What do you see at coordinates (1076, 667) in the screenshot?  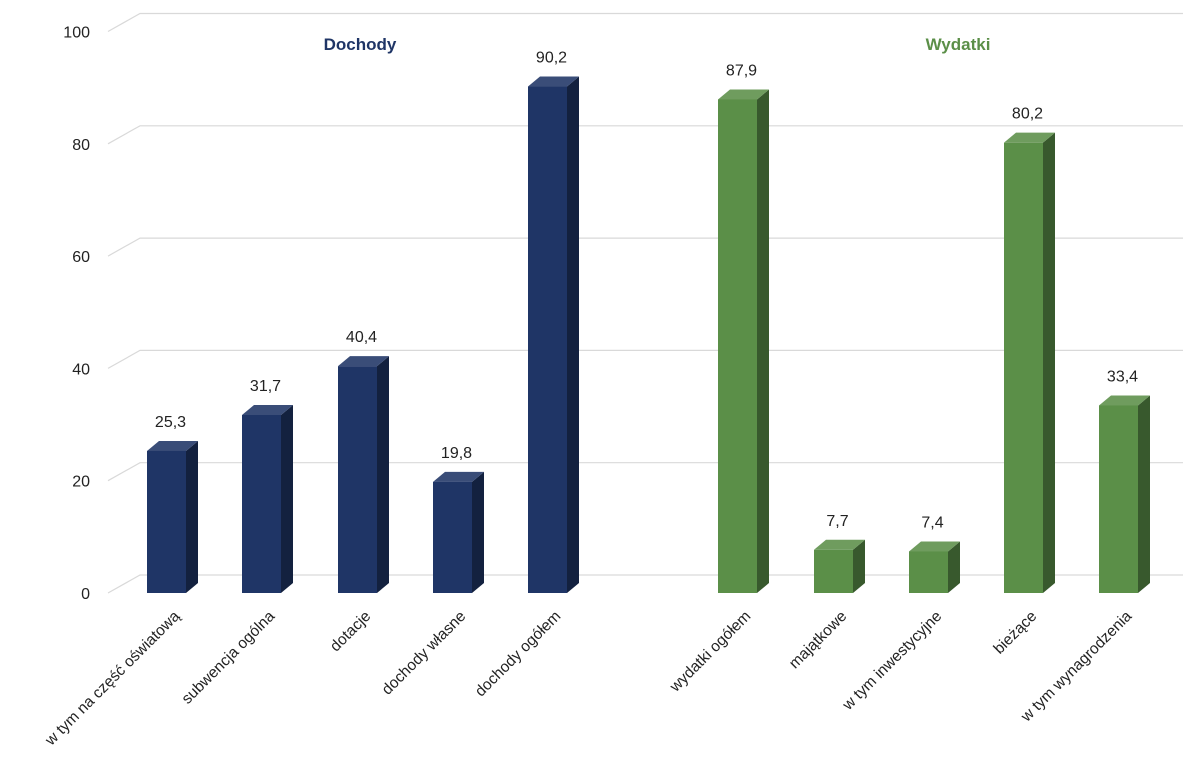 I see `x-tick-label: w tym wynagrodzenia` at bounding box center [1076, 667].